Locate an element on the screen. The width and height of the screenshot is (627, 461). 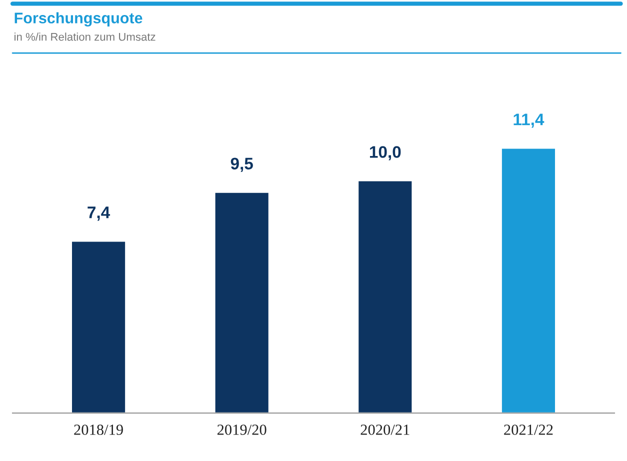
x-tick-label: 2021/22 is located at coordinates (528, 429).